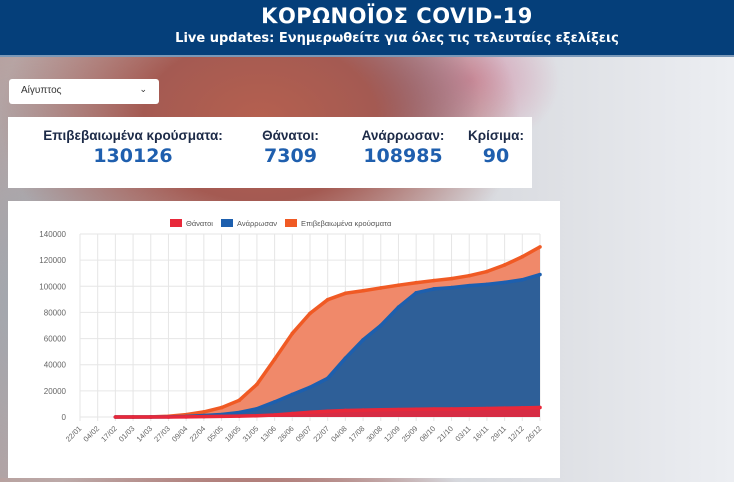  Describe the element at coordinates (55, 339) in the screenshot. I see `y-tick-label: 60000` at that location.